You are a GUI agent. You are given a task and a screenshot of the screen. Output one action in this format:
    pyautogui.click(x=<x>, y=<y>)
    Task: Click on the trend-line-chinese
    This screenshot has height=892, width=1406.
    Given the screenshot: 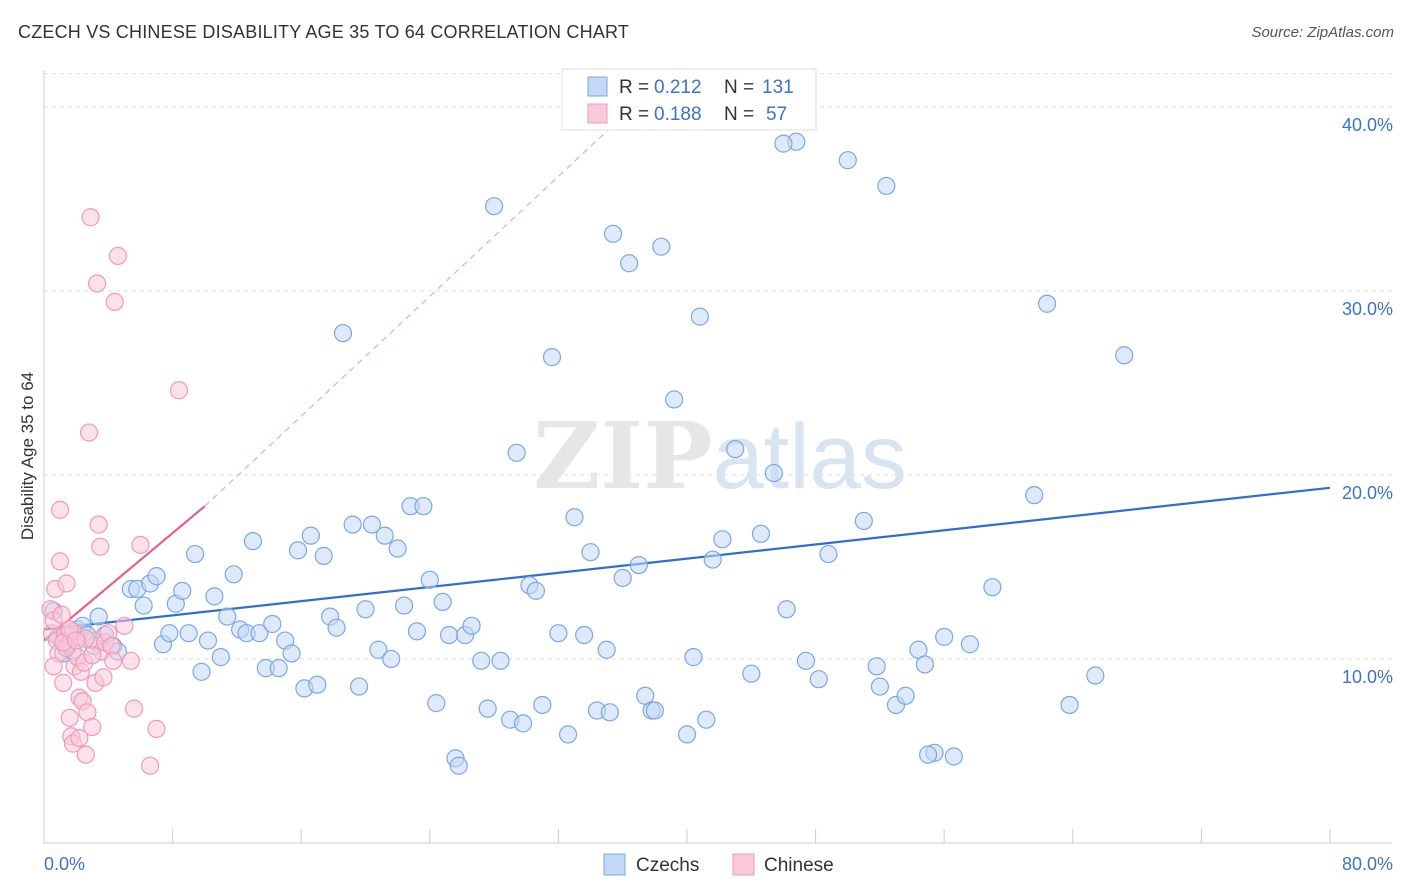 What is the action you would take?
    pyautogui.click(x=124, y=573)
    